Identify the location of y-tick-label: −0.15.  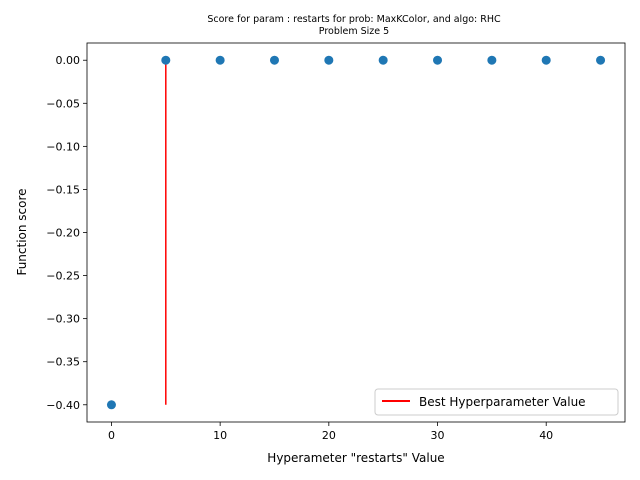
(63, 189).